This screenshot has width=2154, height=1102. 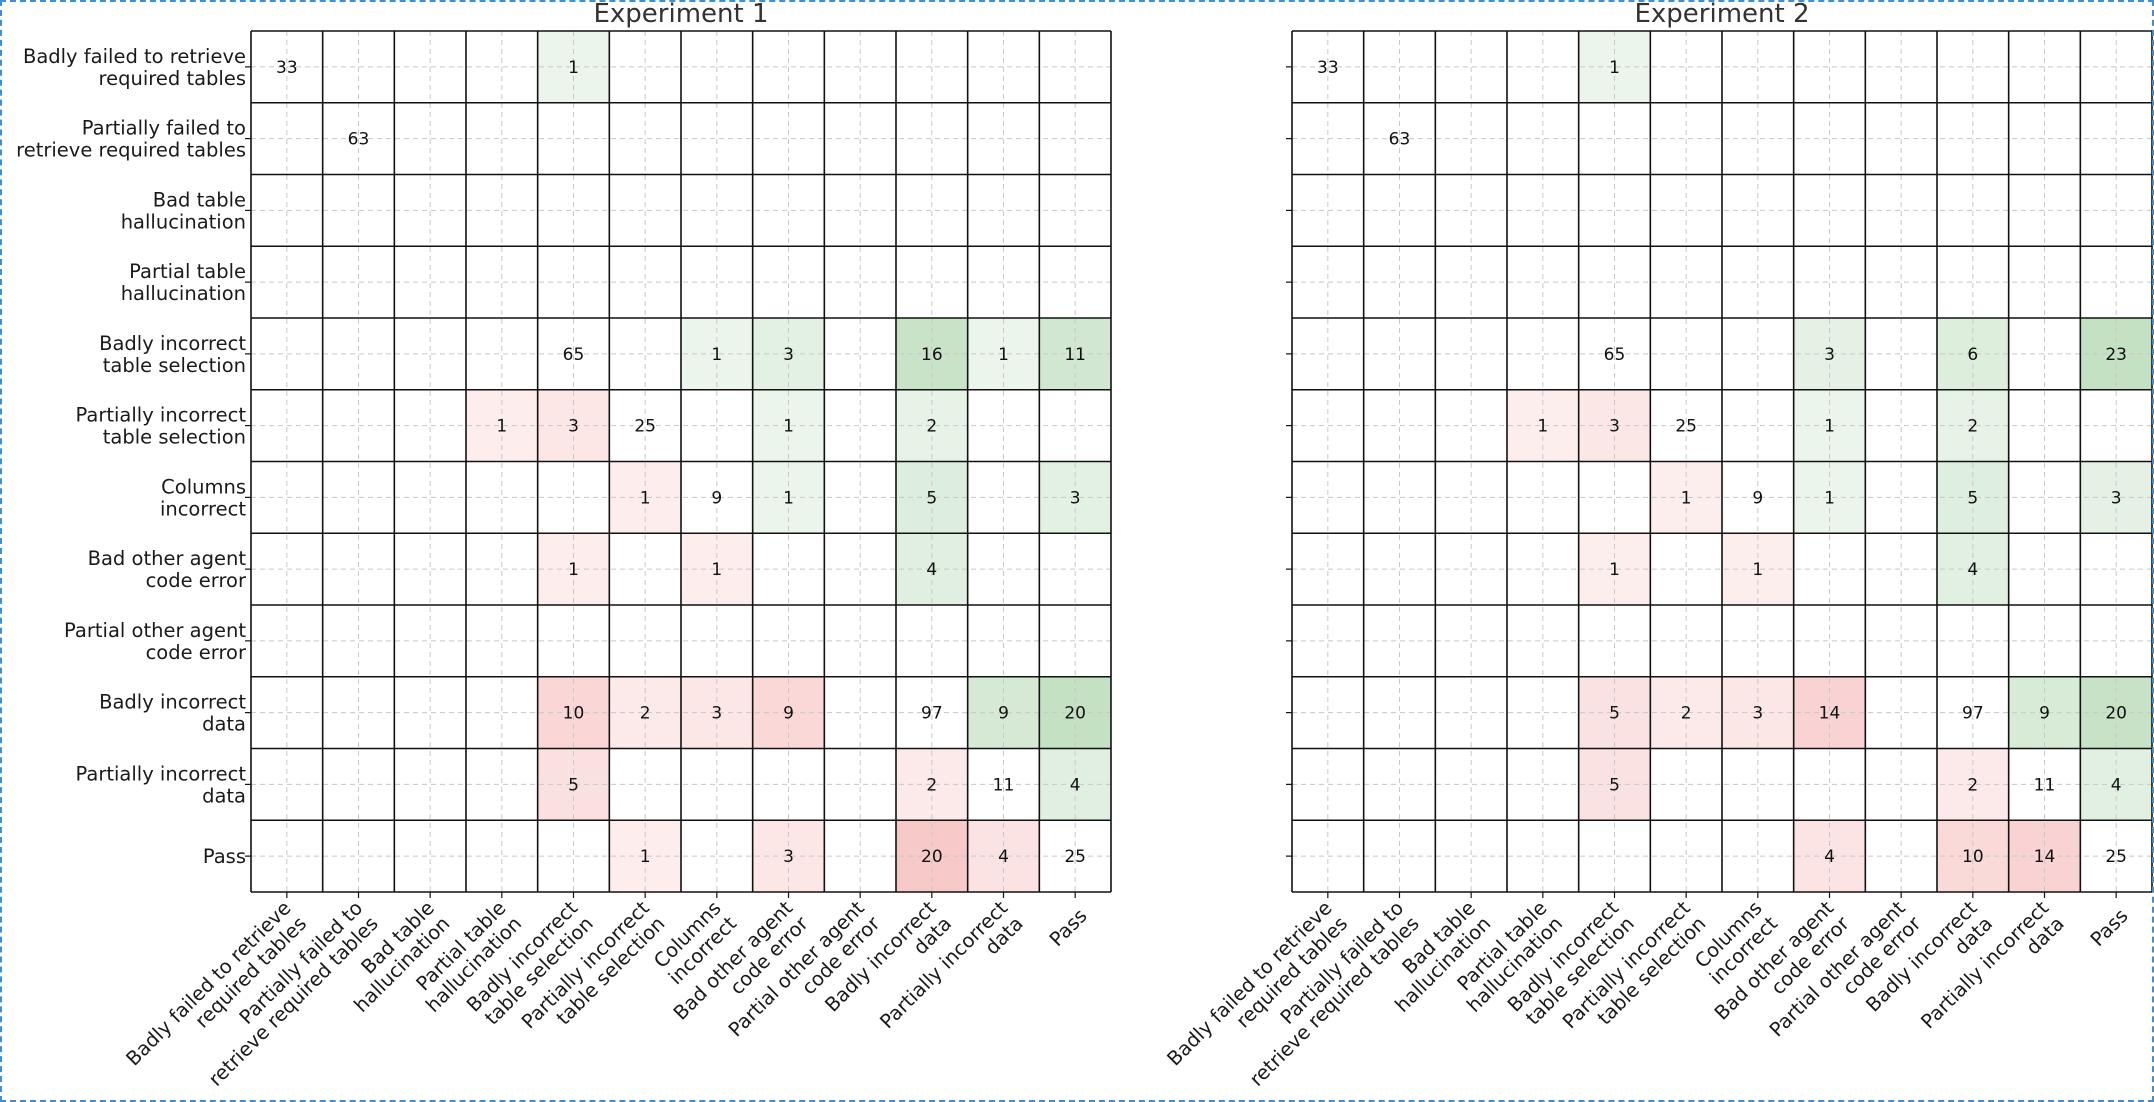 I want to click on row-label-pass: Pass, so click(x=224, y=856).